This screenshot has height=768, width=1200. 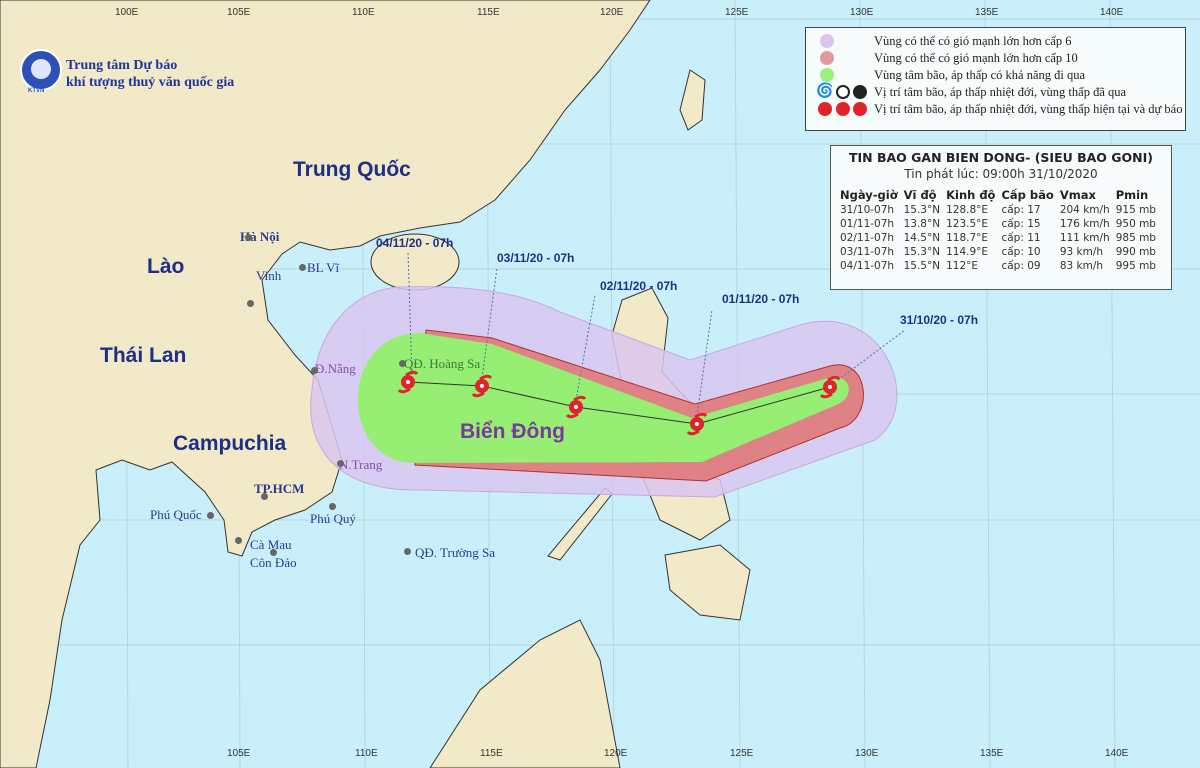 What do you see at coordinates (869, 195) in the screenshot?
I see `column-header: Ngày-giờ` at bounding box center [869, 195].